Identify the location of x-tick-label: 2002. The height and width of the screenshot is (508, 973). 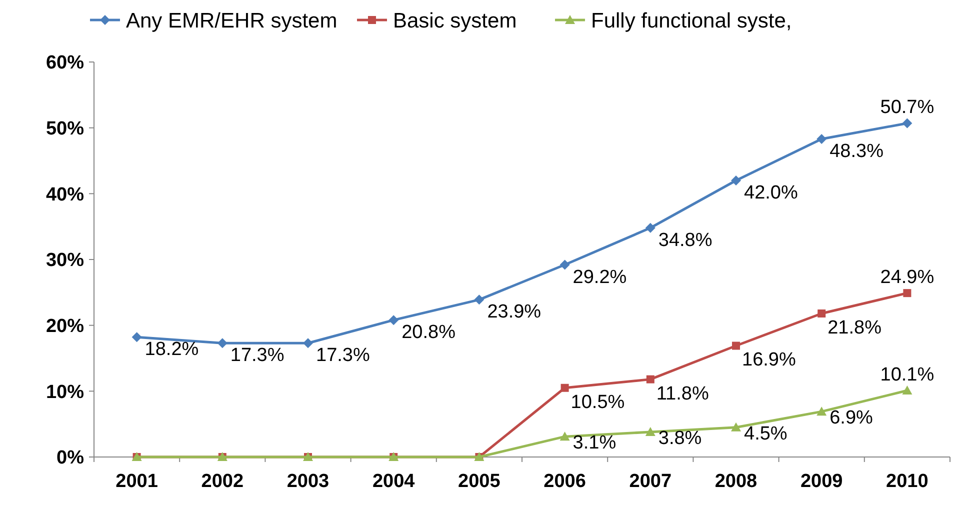
(222, 481).